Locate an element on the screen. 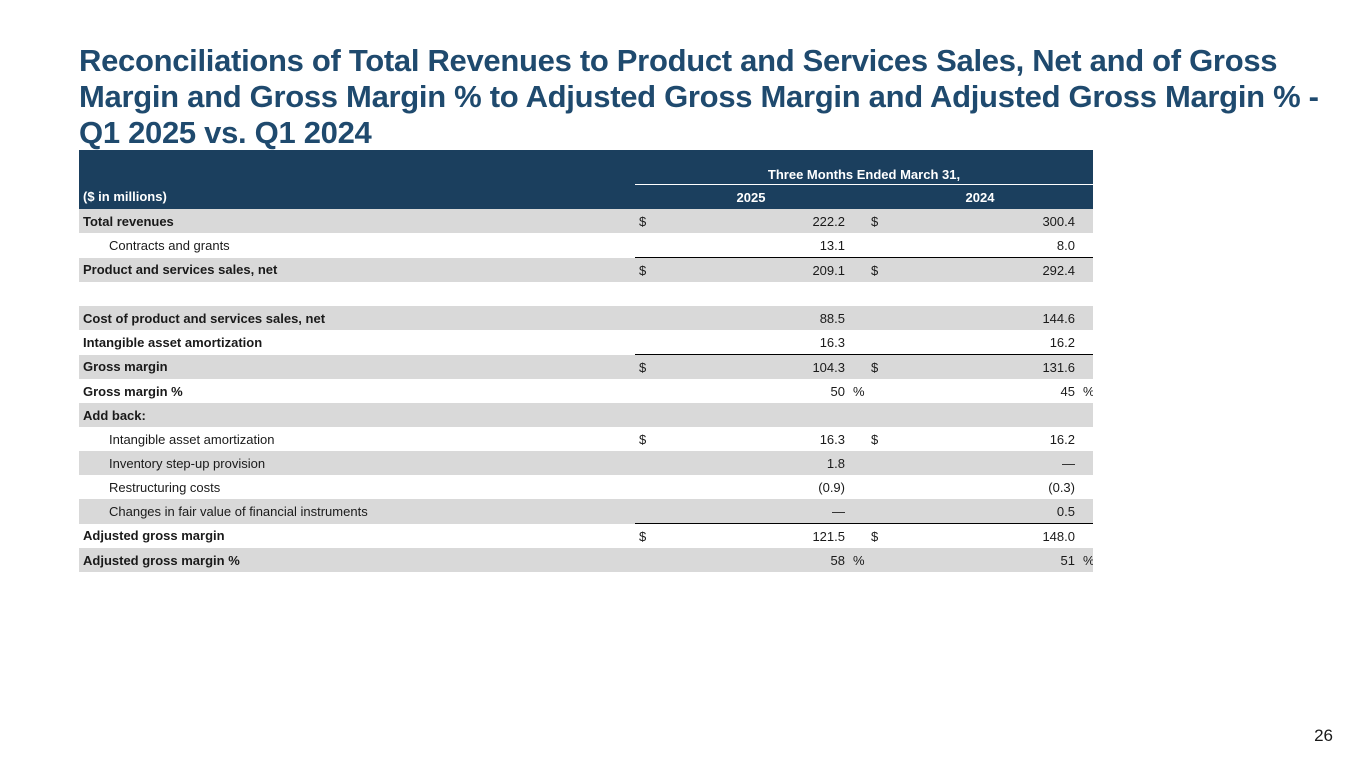  table-cell: Restructuring costs is located at coordinates (165, 487).